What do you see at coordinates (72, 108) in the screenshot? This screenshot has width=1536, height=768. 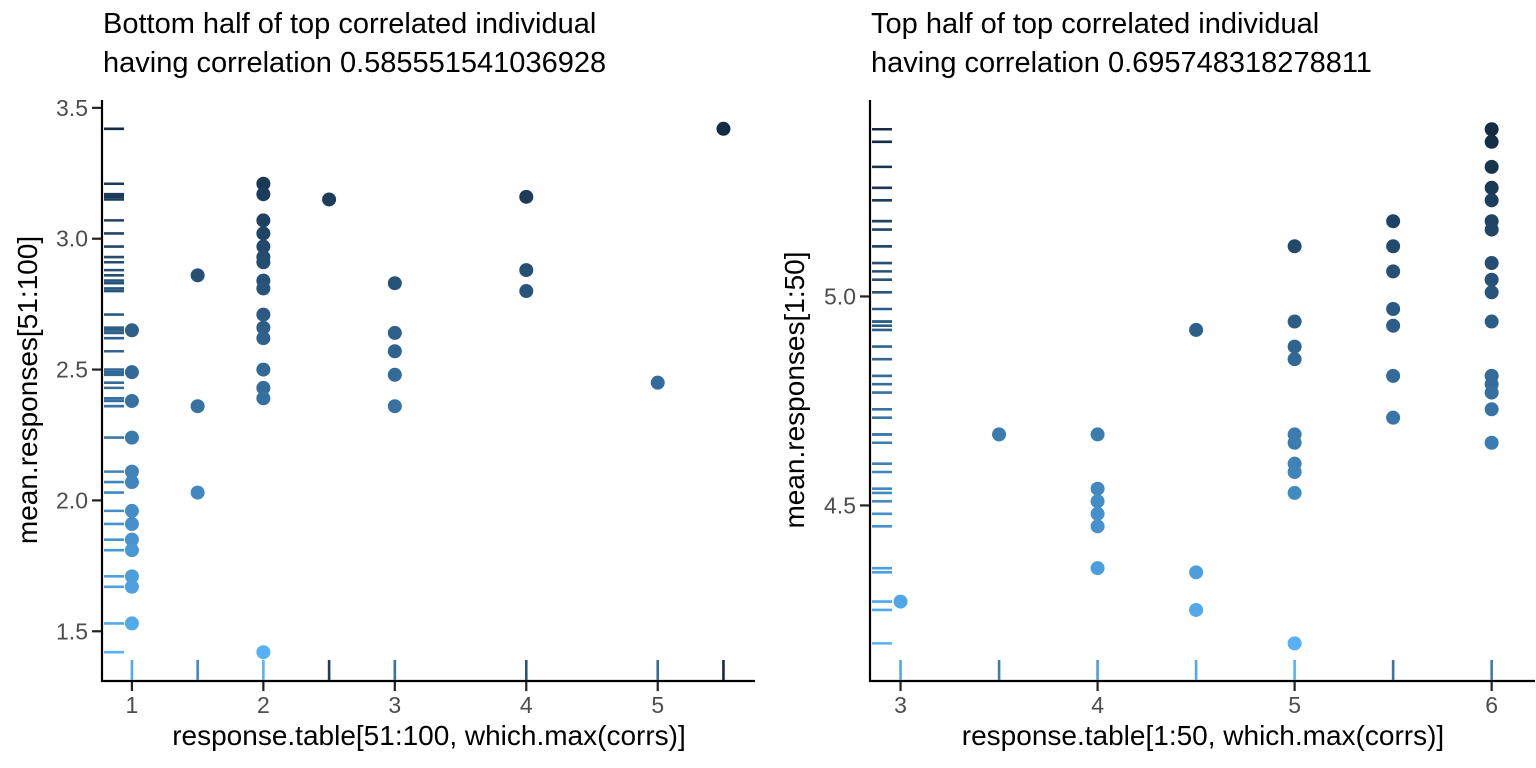 I see `y-tick-label: 3.5` at bounding box center [72, 108].